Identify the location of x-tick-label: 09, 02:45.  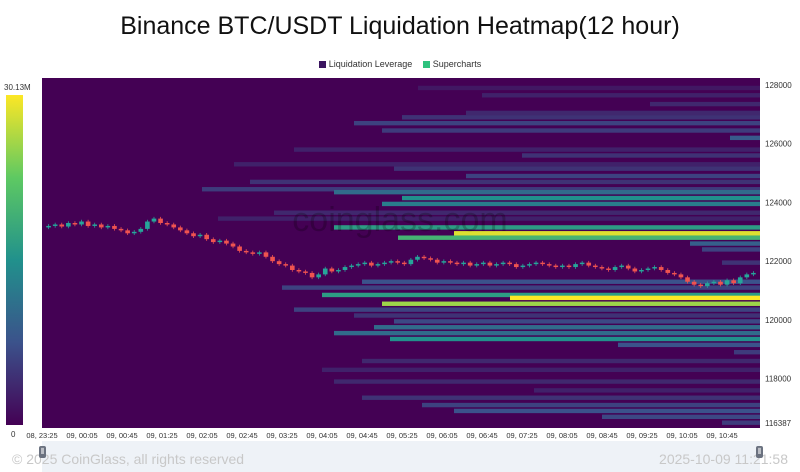
(241, 435).